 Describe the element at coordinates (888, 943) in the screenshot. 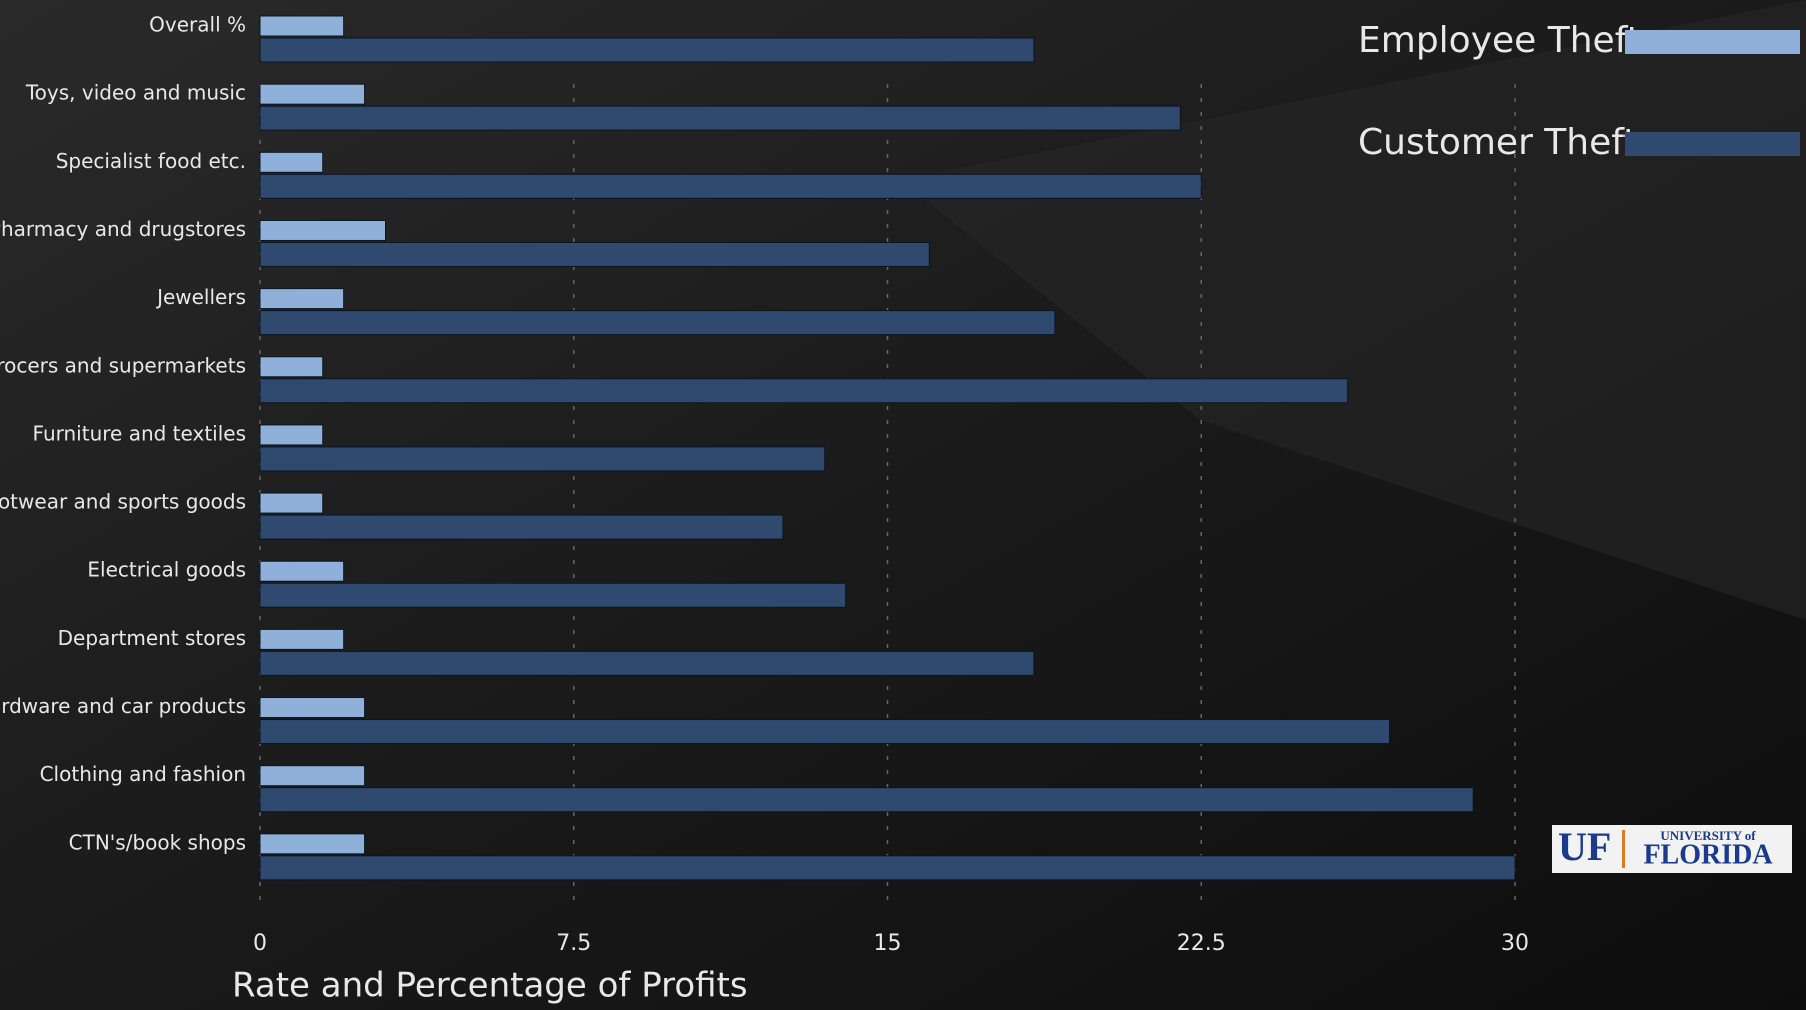

I see `x-tick-label: 15` at that location.